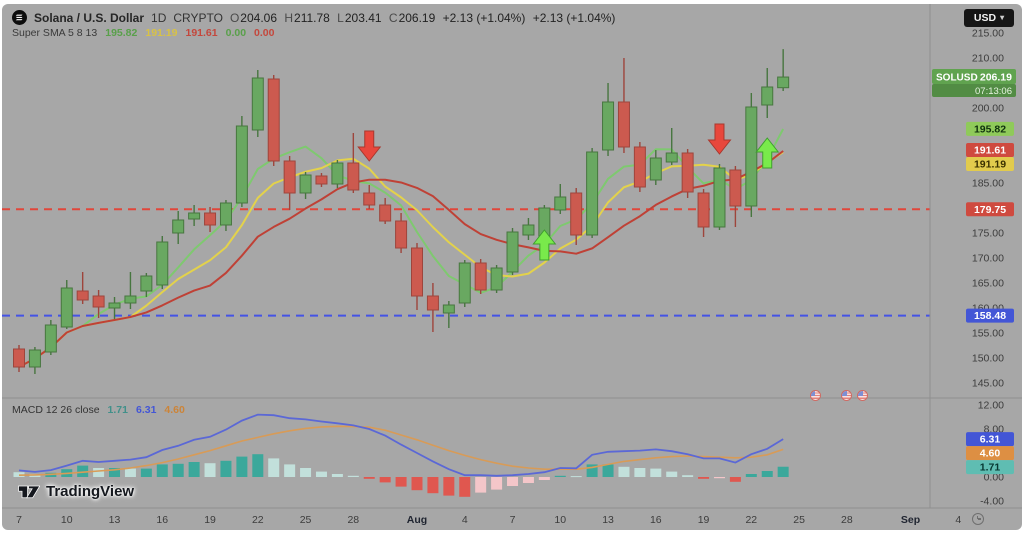  I want to click on axis-price-label-text: 179.75, so click(990, 210).